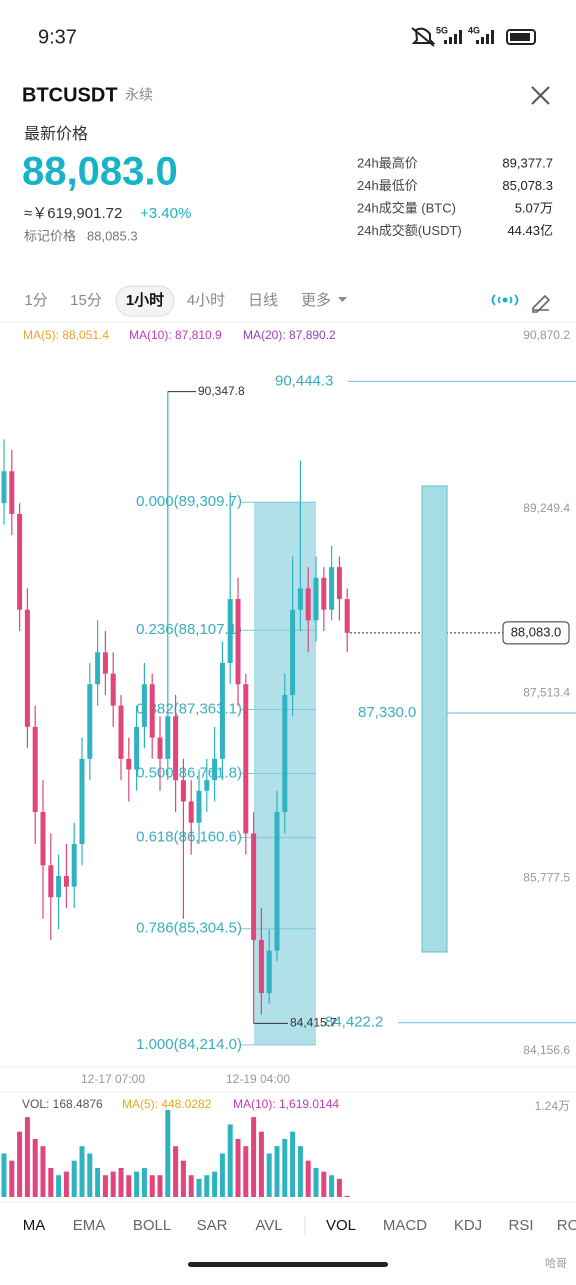 Image resolution: width=576 pixels, height=1285 pixels. I want to click on indicator-tab: RSI, so click(520, 1225).